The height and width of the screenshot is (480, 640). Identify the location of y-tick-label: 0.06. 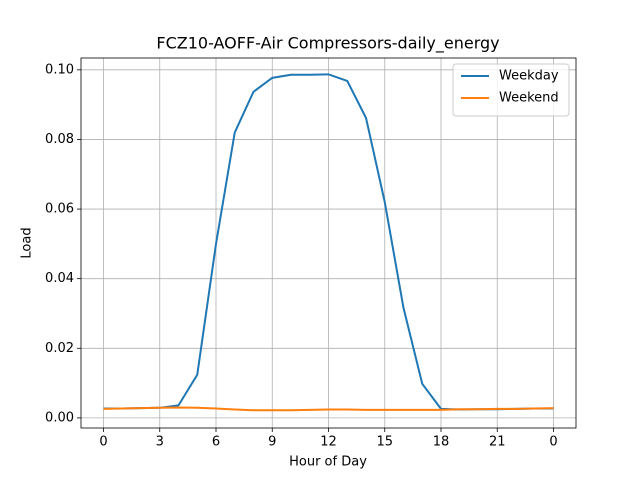
(59, 209).